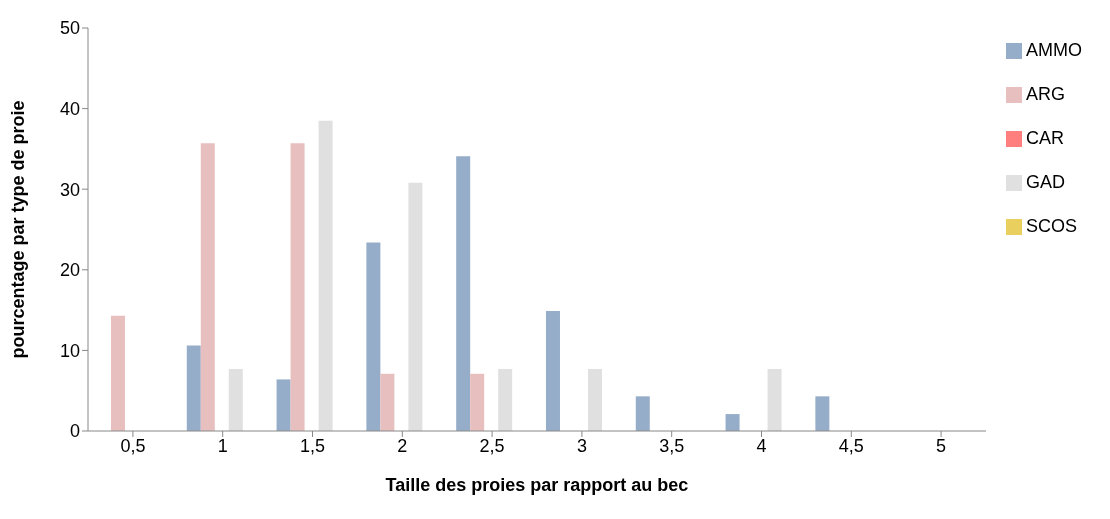 This screenshot has width=1110, height=519. I want to click on x-tick-label: 3, so click(581, 445).